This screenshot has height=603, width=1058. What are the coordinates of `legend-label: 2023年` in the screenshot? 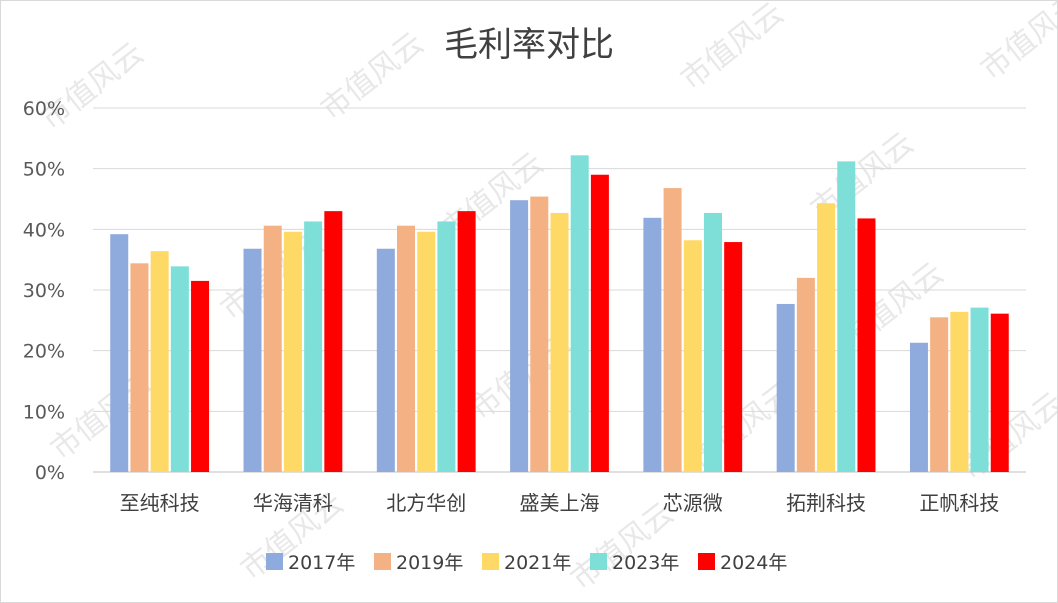 It's located at (645, 563).